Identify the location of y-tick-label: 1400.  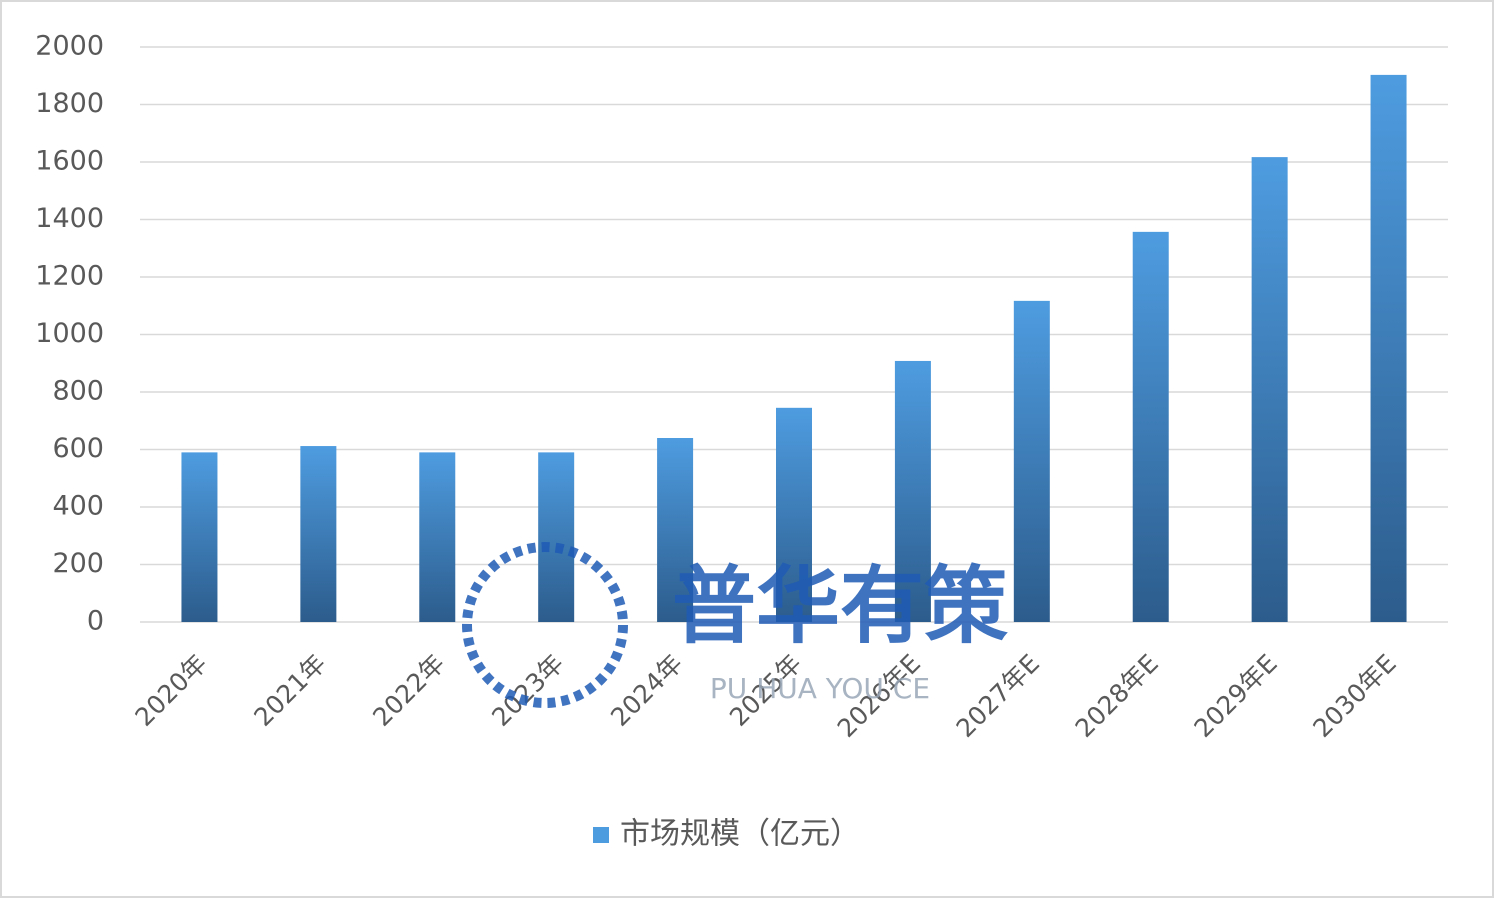
(69, 218).